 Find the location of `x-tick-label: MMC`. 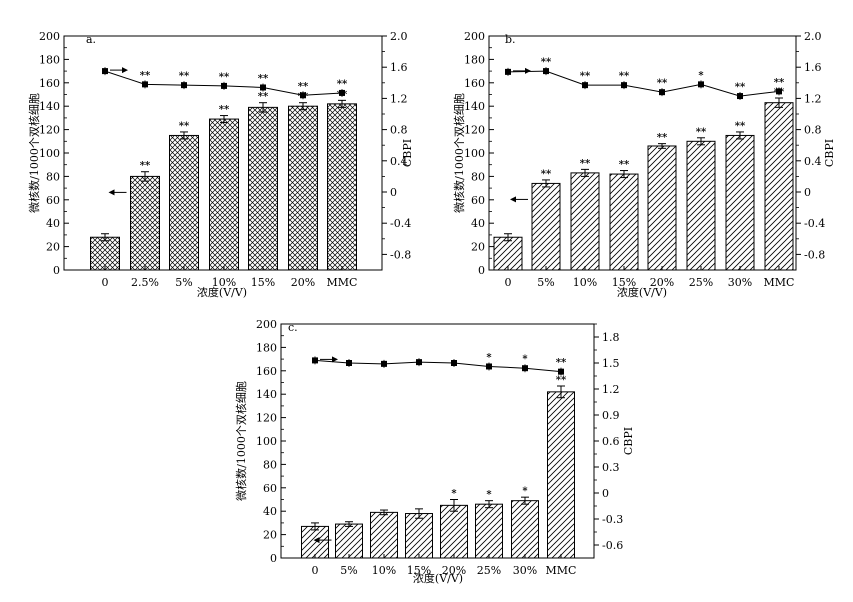

x-tick-label: MMC is located at coordinates (342, 282).